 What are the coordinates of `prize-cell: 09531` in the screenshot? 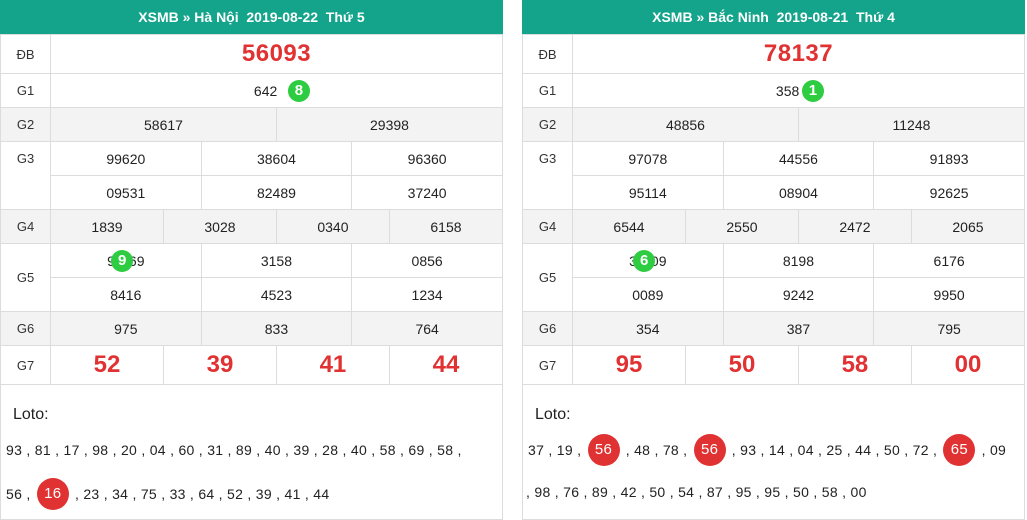 It's located at (126, 192).